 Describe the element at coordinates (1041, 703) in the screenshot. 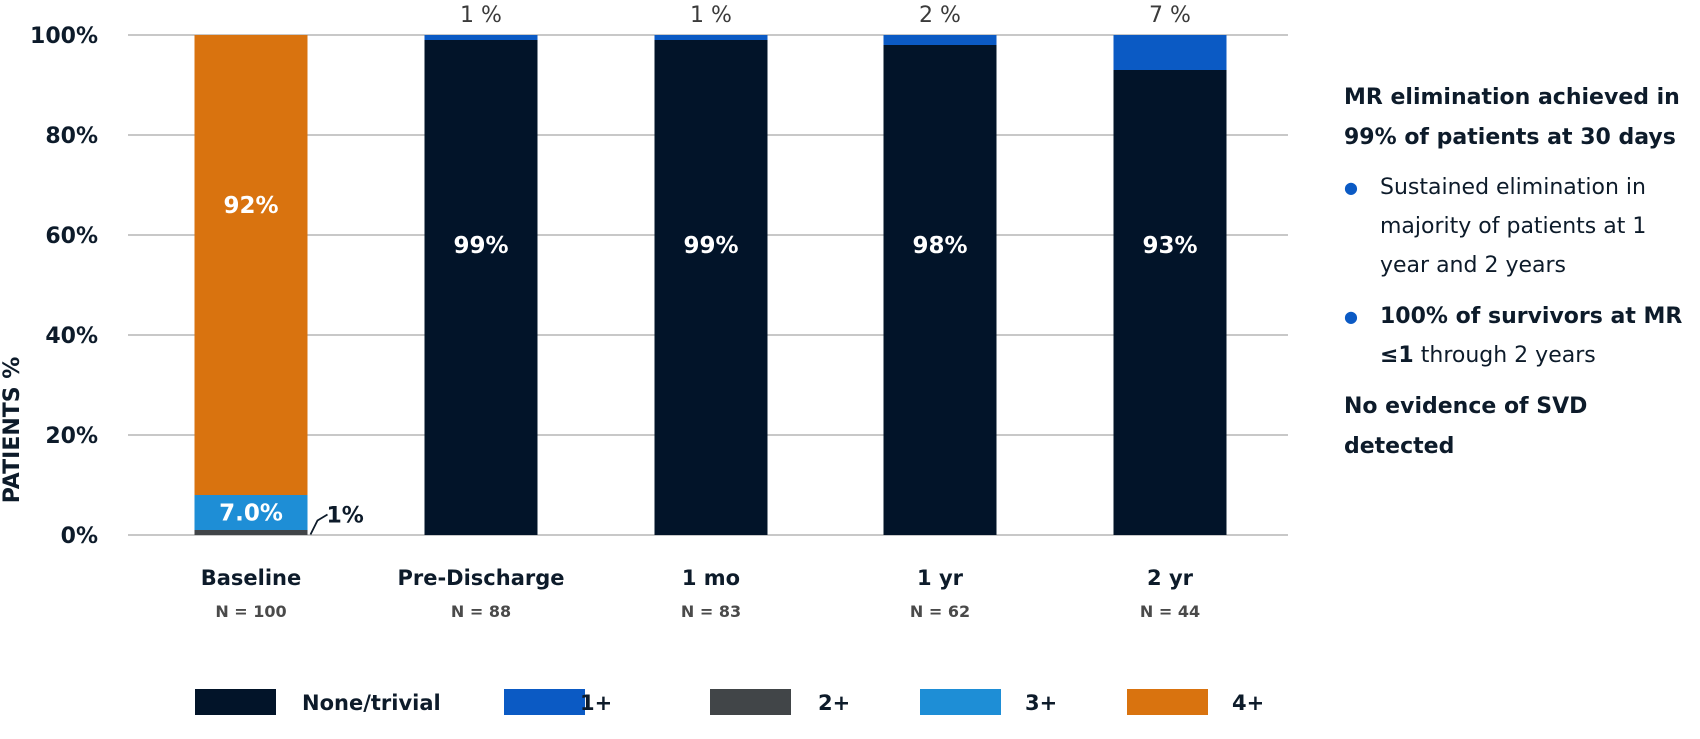

I see `legend-label: 3+` at that location.